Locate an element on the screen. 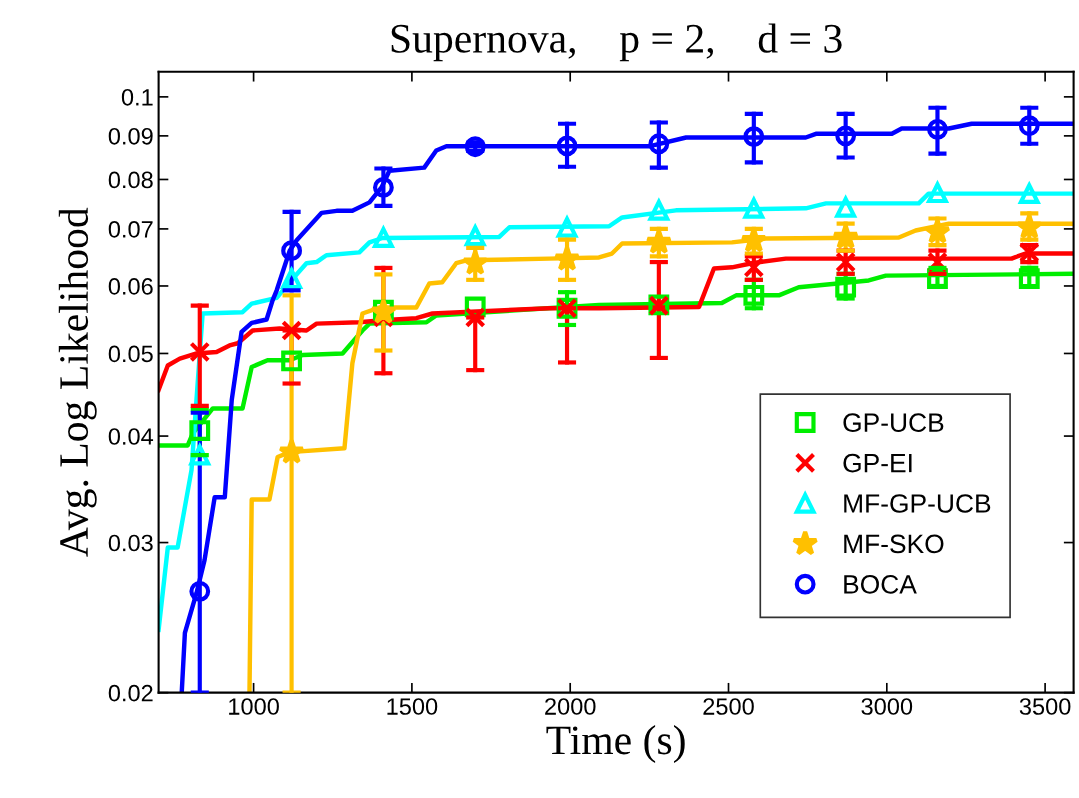 This screenshot has width=1079, height=798. legend-label: GP-EI is located at coordinates (877, 463).